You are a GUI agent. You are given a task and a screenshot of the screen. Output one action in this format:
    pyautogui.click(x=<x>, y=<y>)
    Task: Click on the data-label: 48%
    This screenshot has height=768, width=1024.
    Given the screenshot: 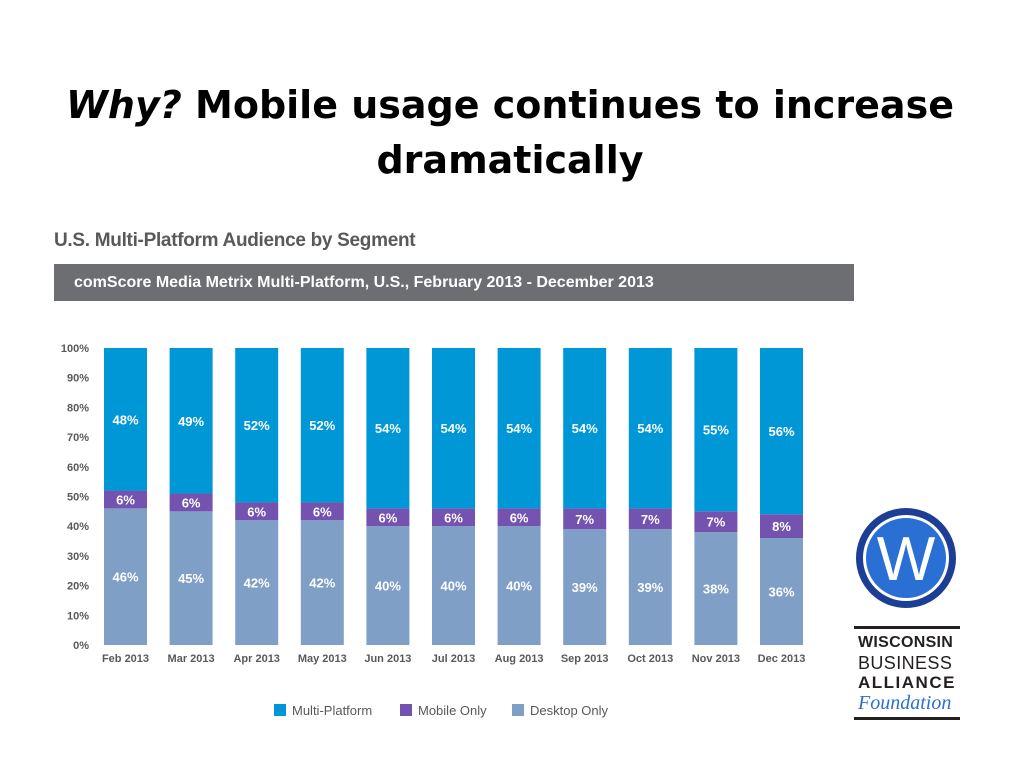 What is the action you would take?
    pyautogui.click(x=125, y=419)
    